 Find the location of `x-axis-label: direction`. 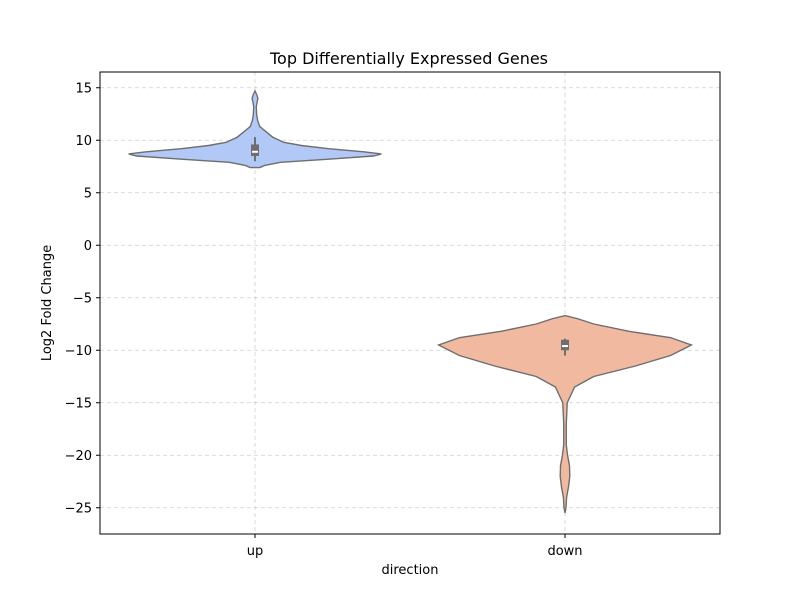

x-axis-label: direction is located at coordinates (410, 570).